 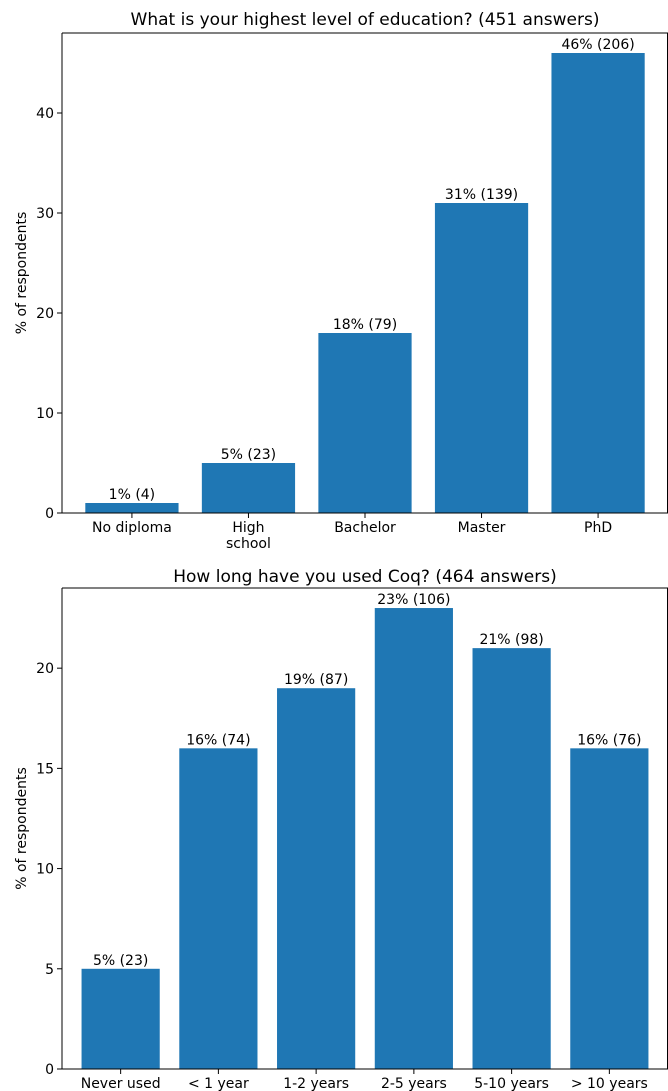 I want to click on x-tick-label-1-5: > 10 years, so click(x=609, y=1083).